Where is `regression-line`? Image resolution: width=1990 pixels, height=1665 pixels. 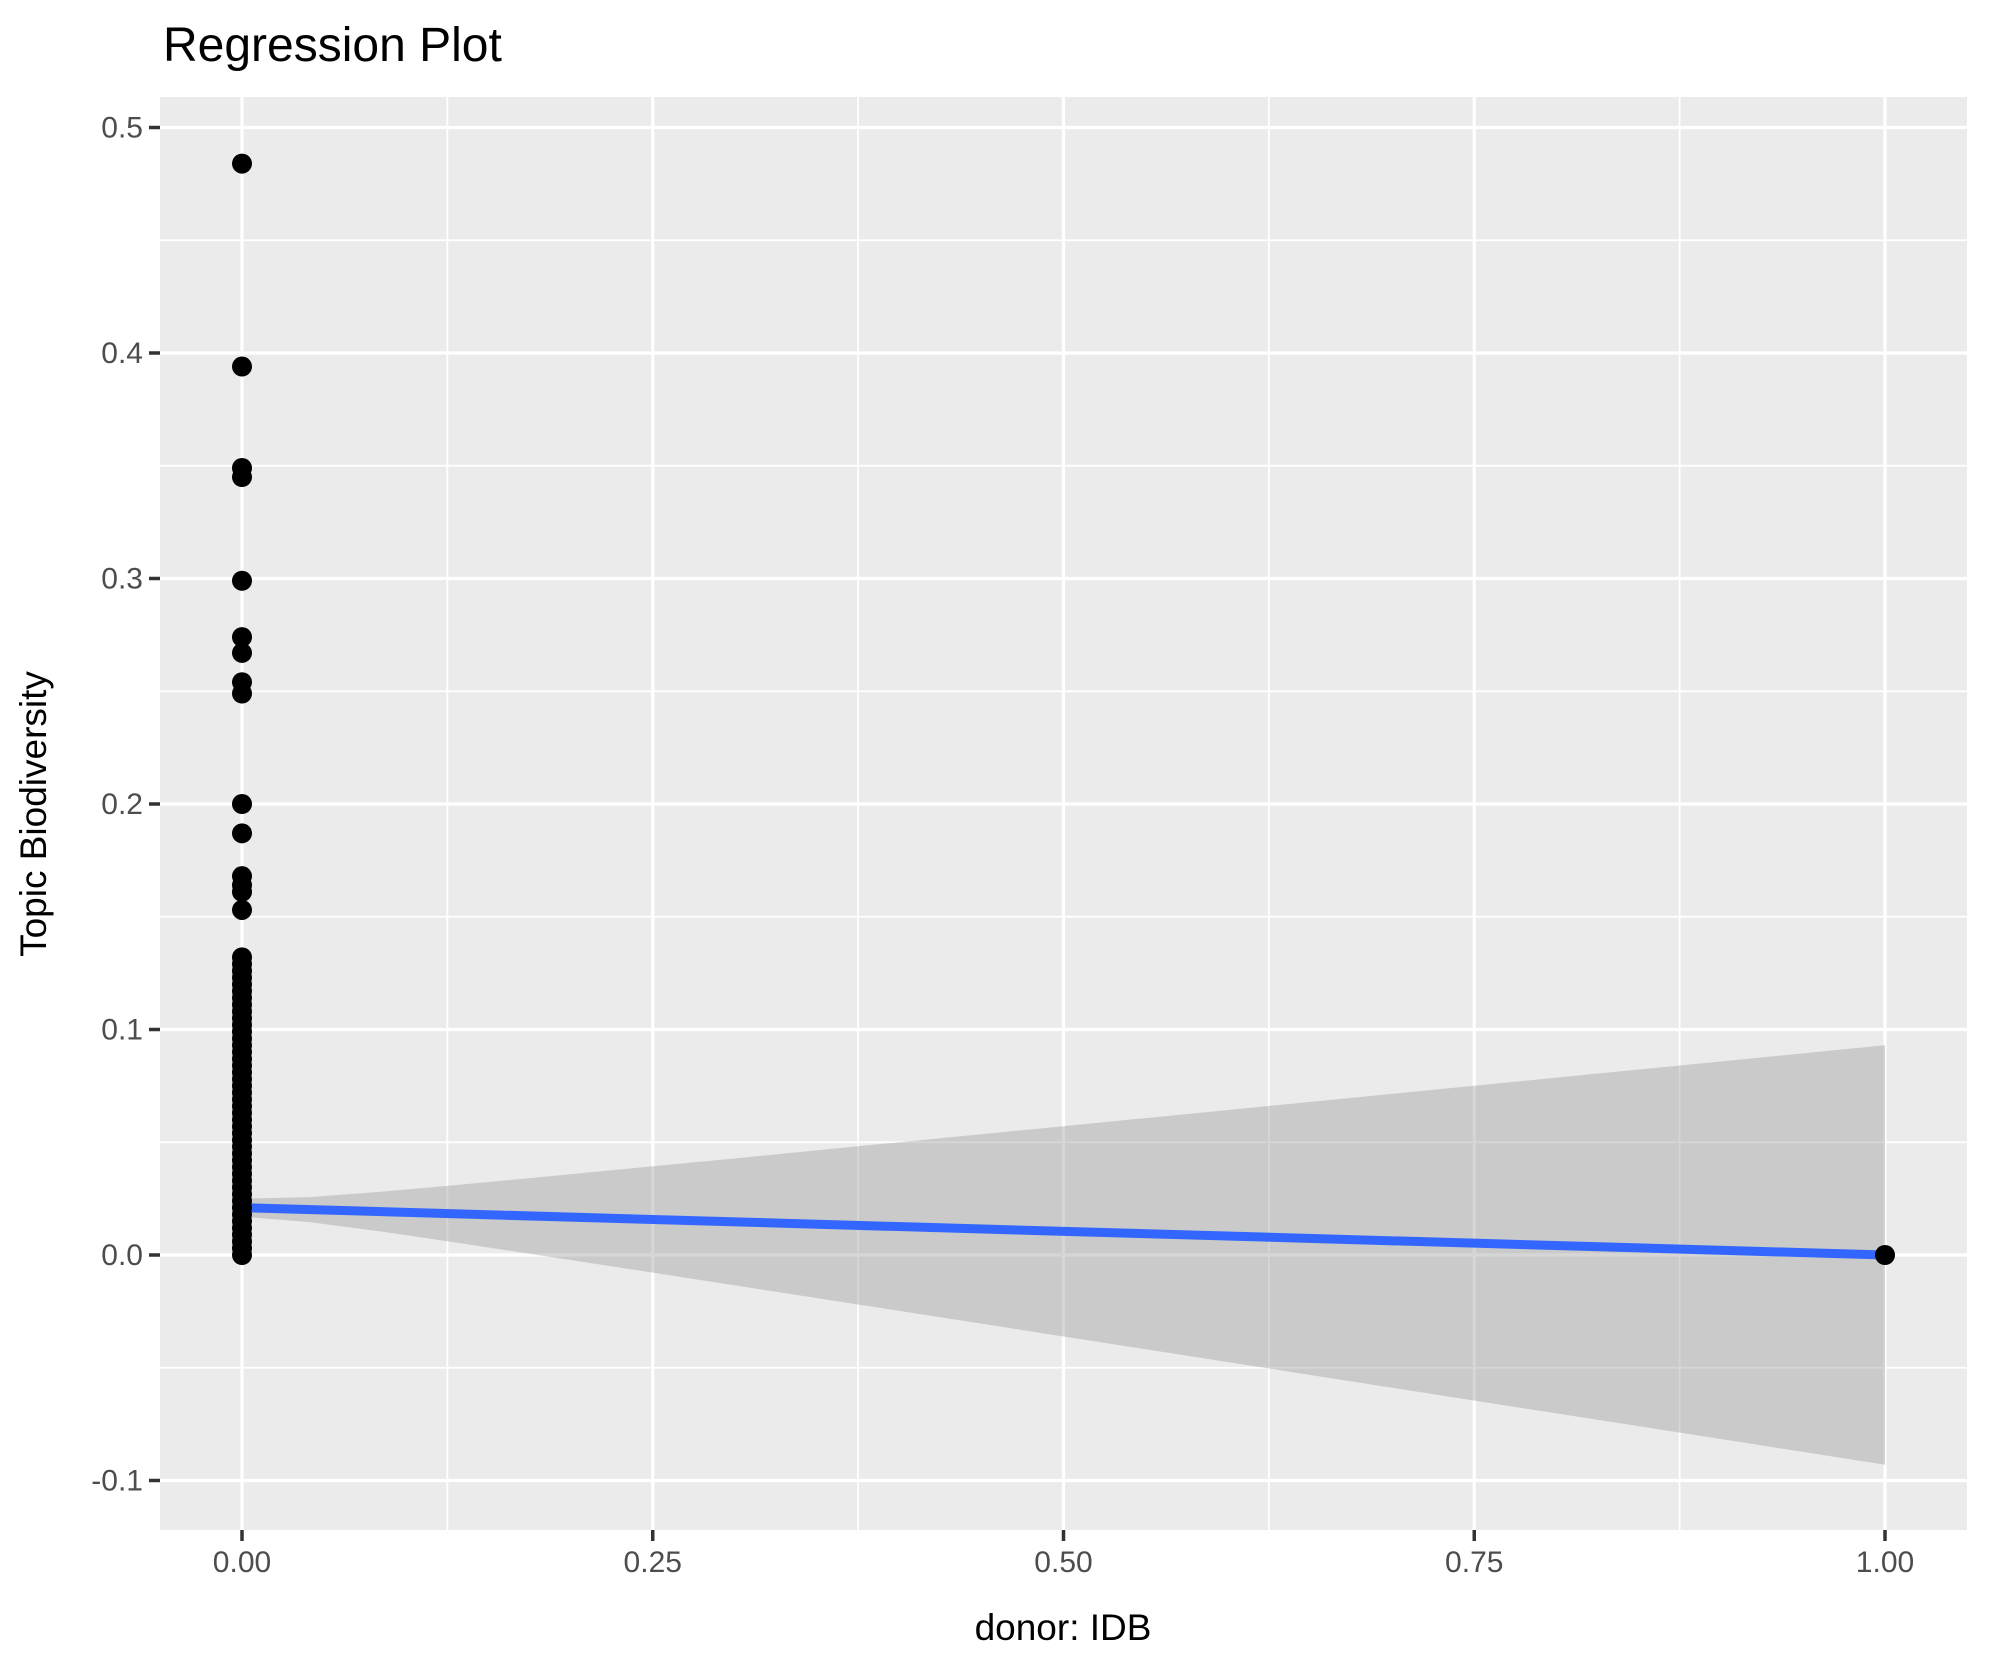
regression-line is located at coordinates (1063, 1231).